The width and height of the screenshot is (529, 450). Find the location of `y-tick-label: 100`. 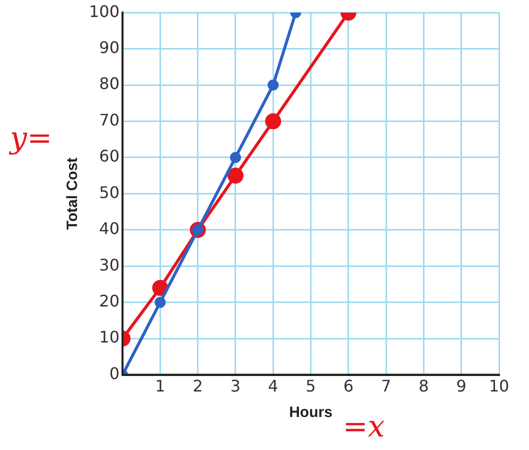

y-tick-label: 100 is located at coordinates (104, 11).